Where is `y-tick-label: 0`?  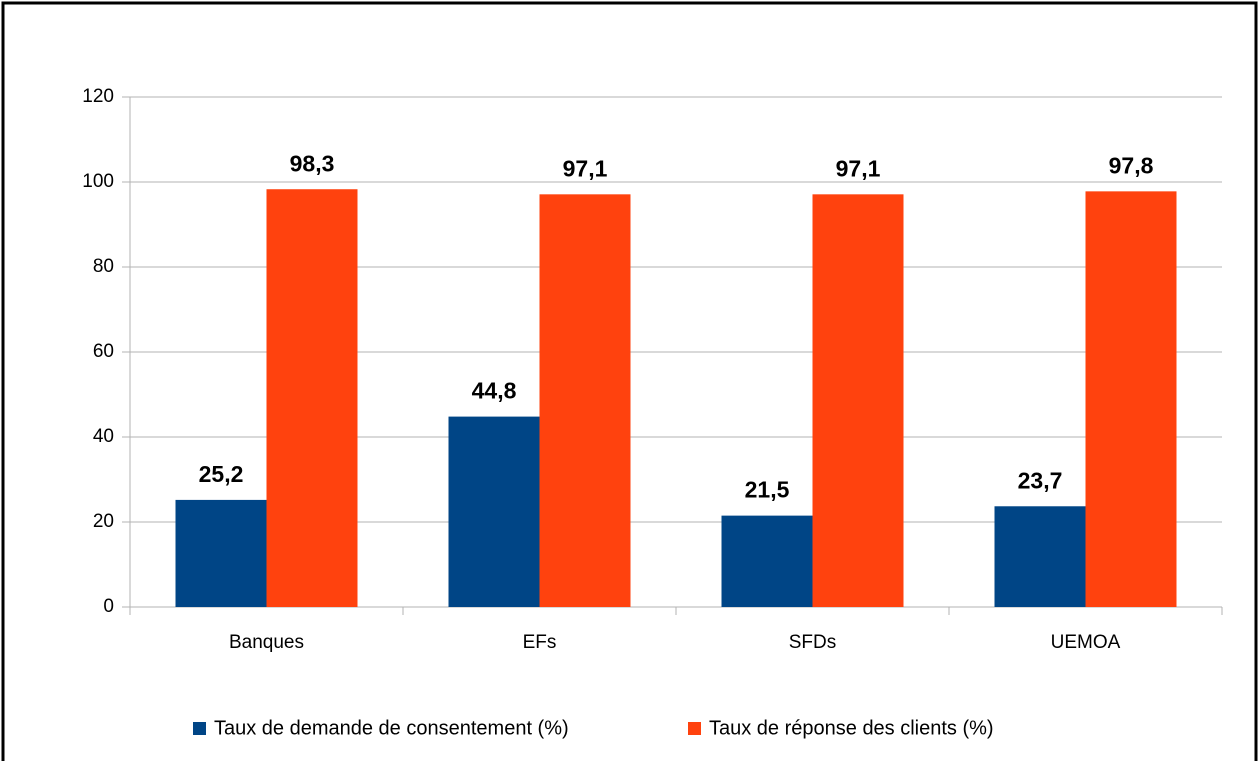 y-tick-label: 0 is located at coordinates (108, 606).